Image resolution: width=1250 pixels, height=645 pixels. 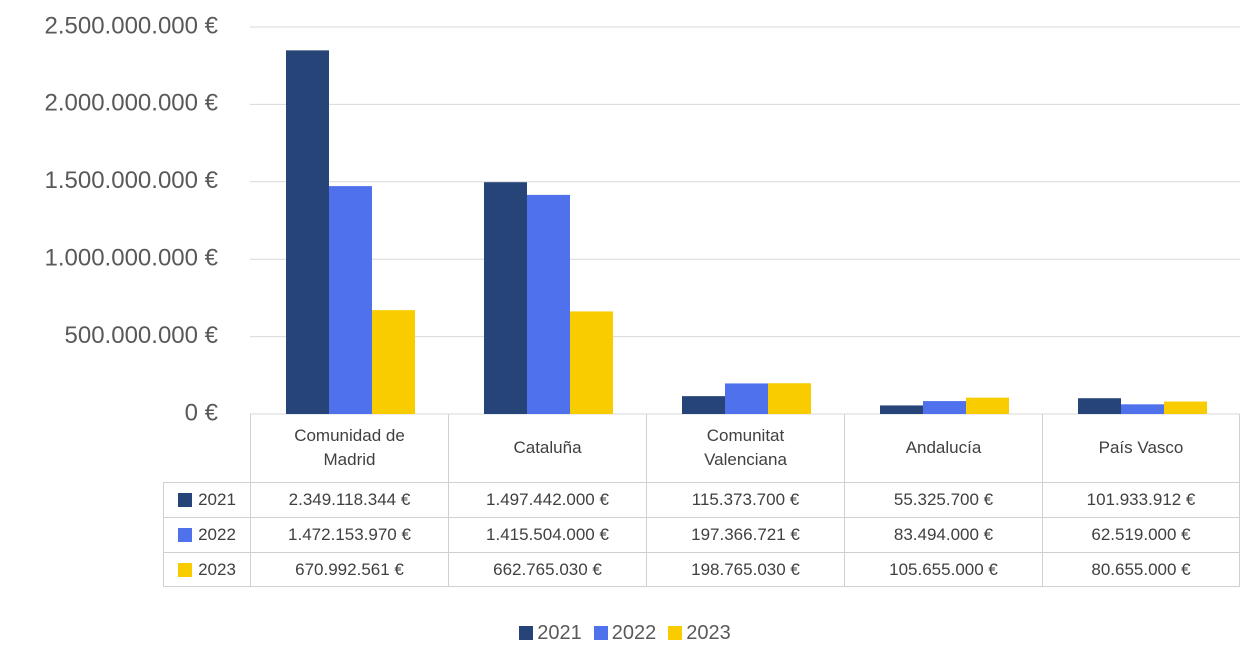 I want to click on label: Andalucía, so click(x=943, y=448).